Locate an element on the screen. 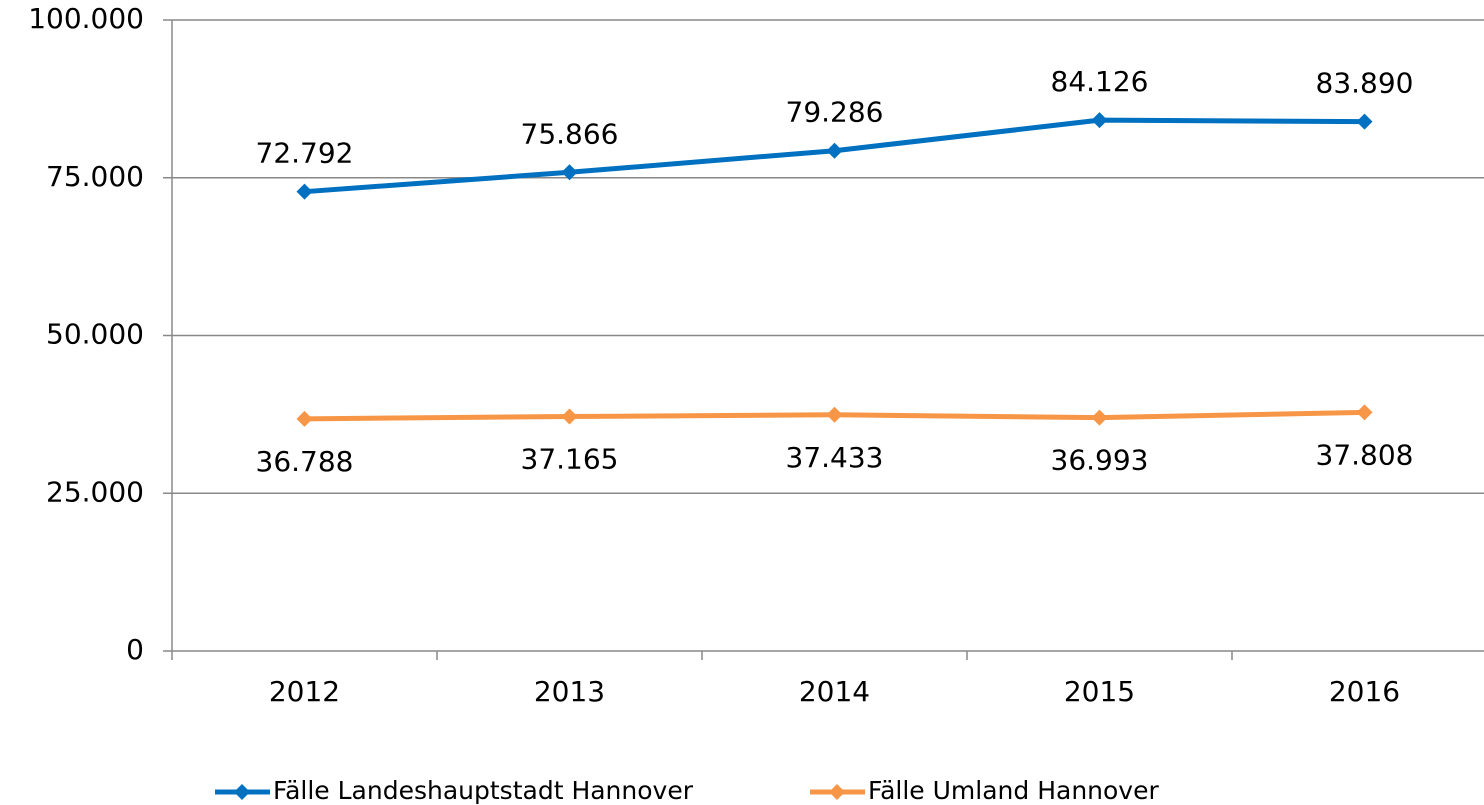 The image size is (1484, 805). data-label: 37.433 is located at coordinates (835, 457).